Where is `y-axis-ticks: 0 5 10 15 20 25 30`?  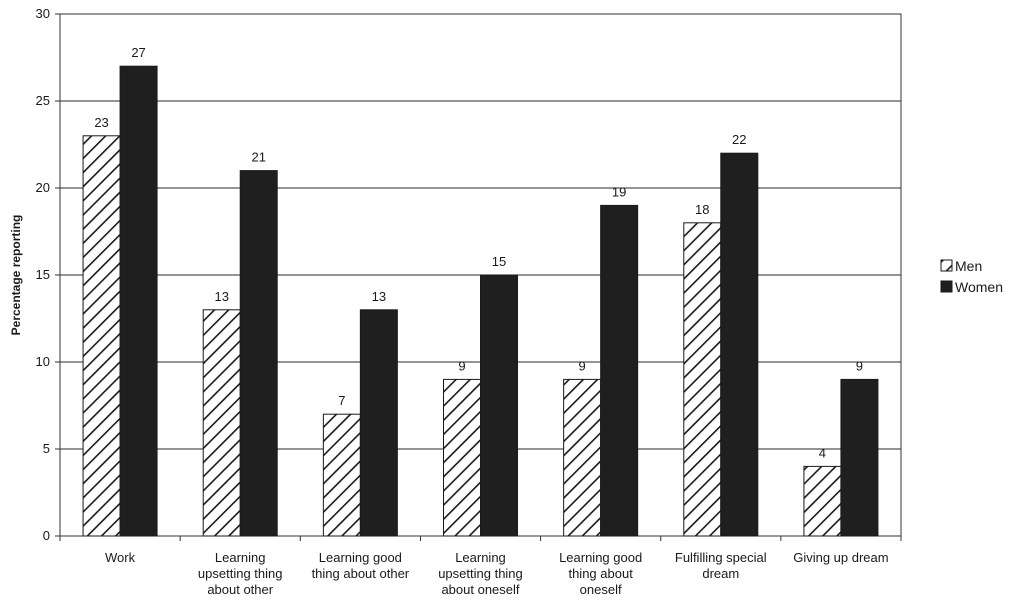 y-axis-ticks: 0 5 10 15 20 25 30 is located at coordinates (48, 274).